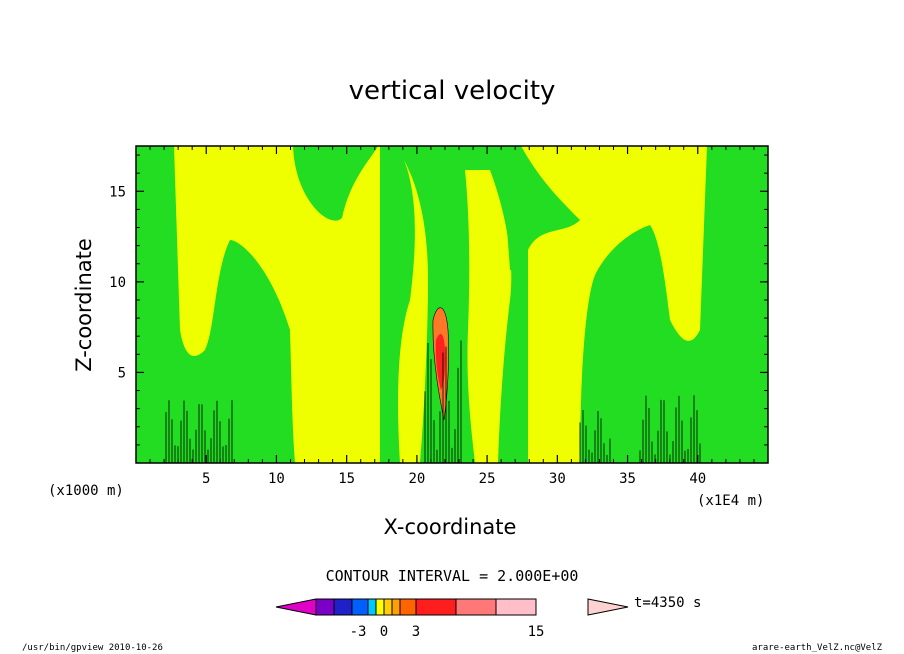 The image size is (904, 654). What do you see at coordinates (670, 429) in the screenshot?
I see `surface-fluctuation-right` at bounding box center [670, 429].